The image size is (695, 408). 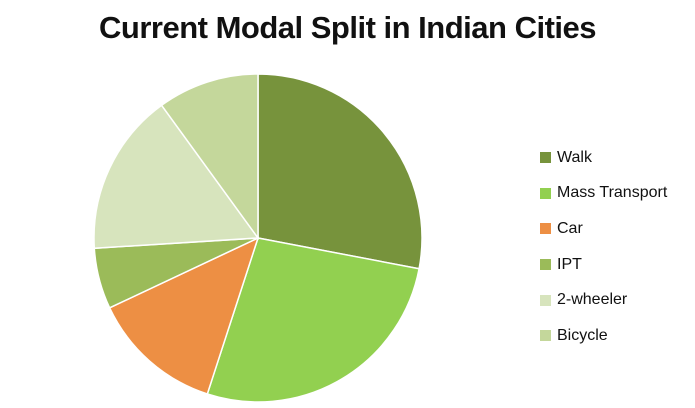 What do you see at coordinates (340, 171) in the screenshot?
I see `pie-slice-walk` at bounding box center [340, 171].